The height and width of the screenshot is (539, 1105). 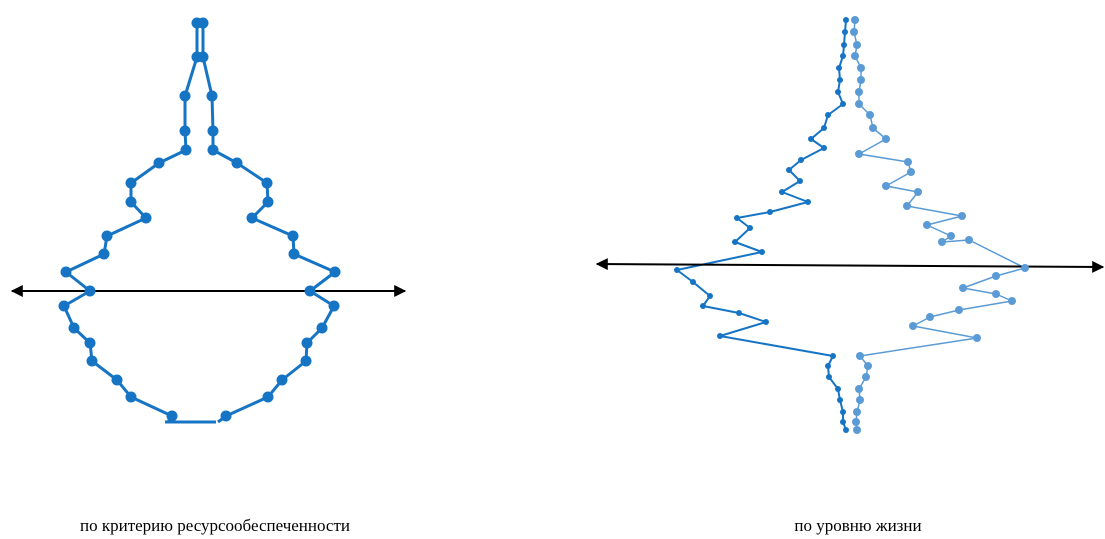 I want to click on right-axis-arrow, so click(x=850, y=265).